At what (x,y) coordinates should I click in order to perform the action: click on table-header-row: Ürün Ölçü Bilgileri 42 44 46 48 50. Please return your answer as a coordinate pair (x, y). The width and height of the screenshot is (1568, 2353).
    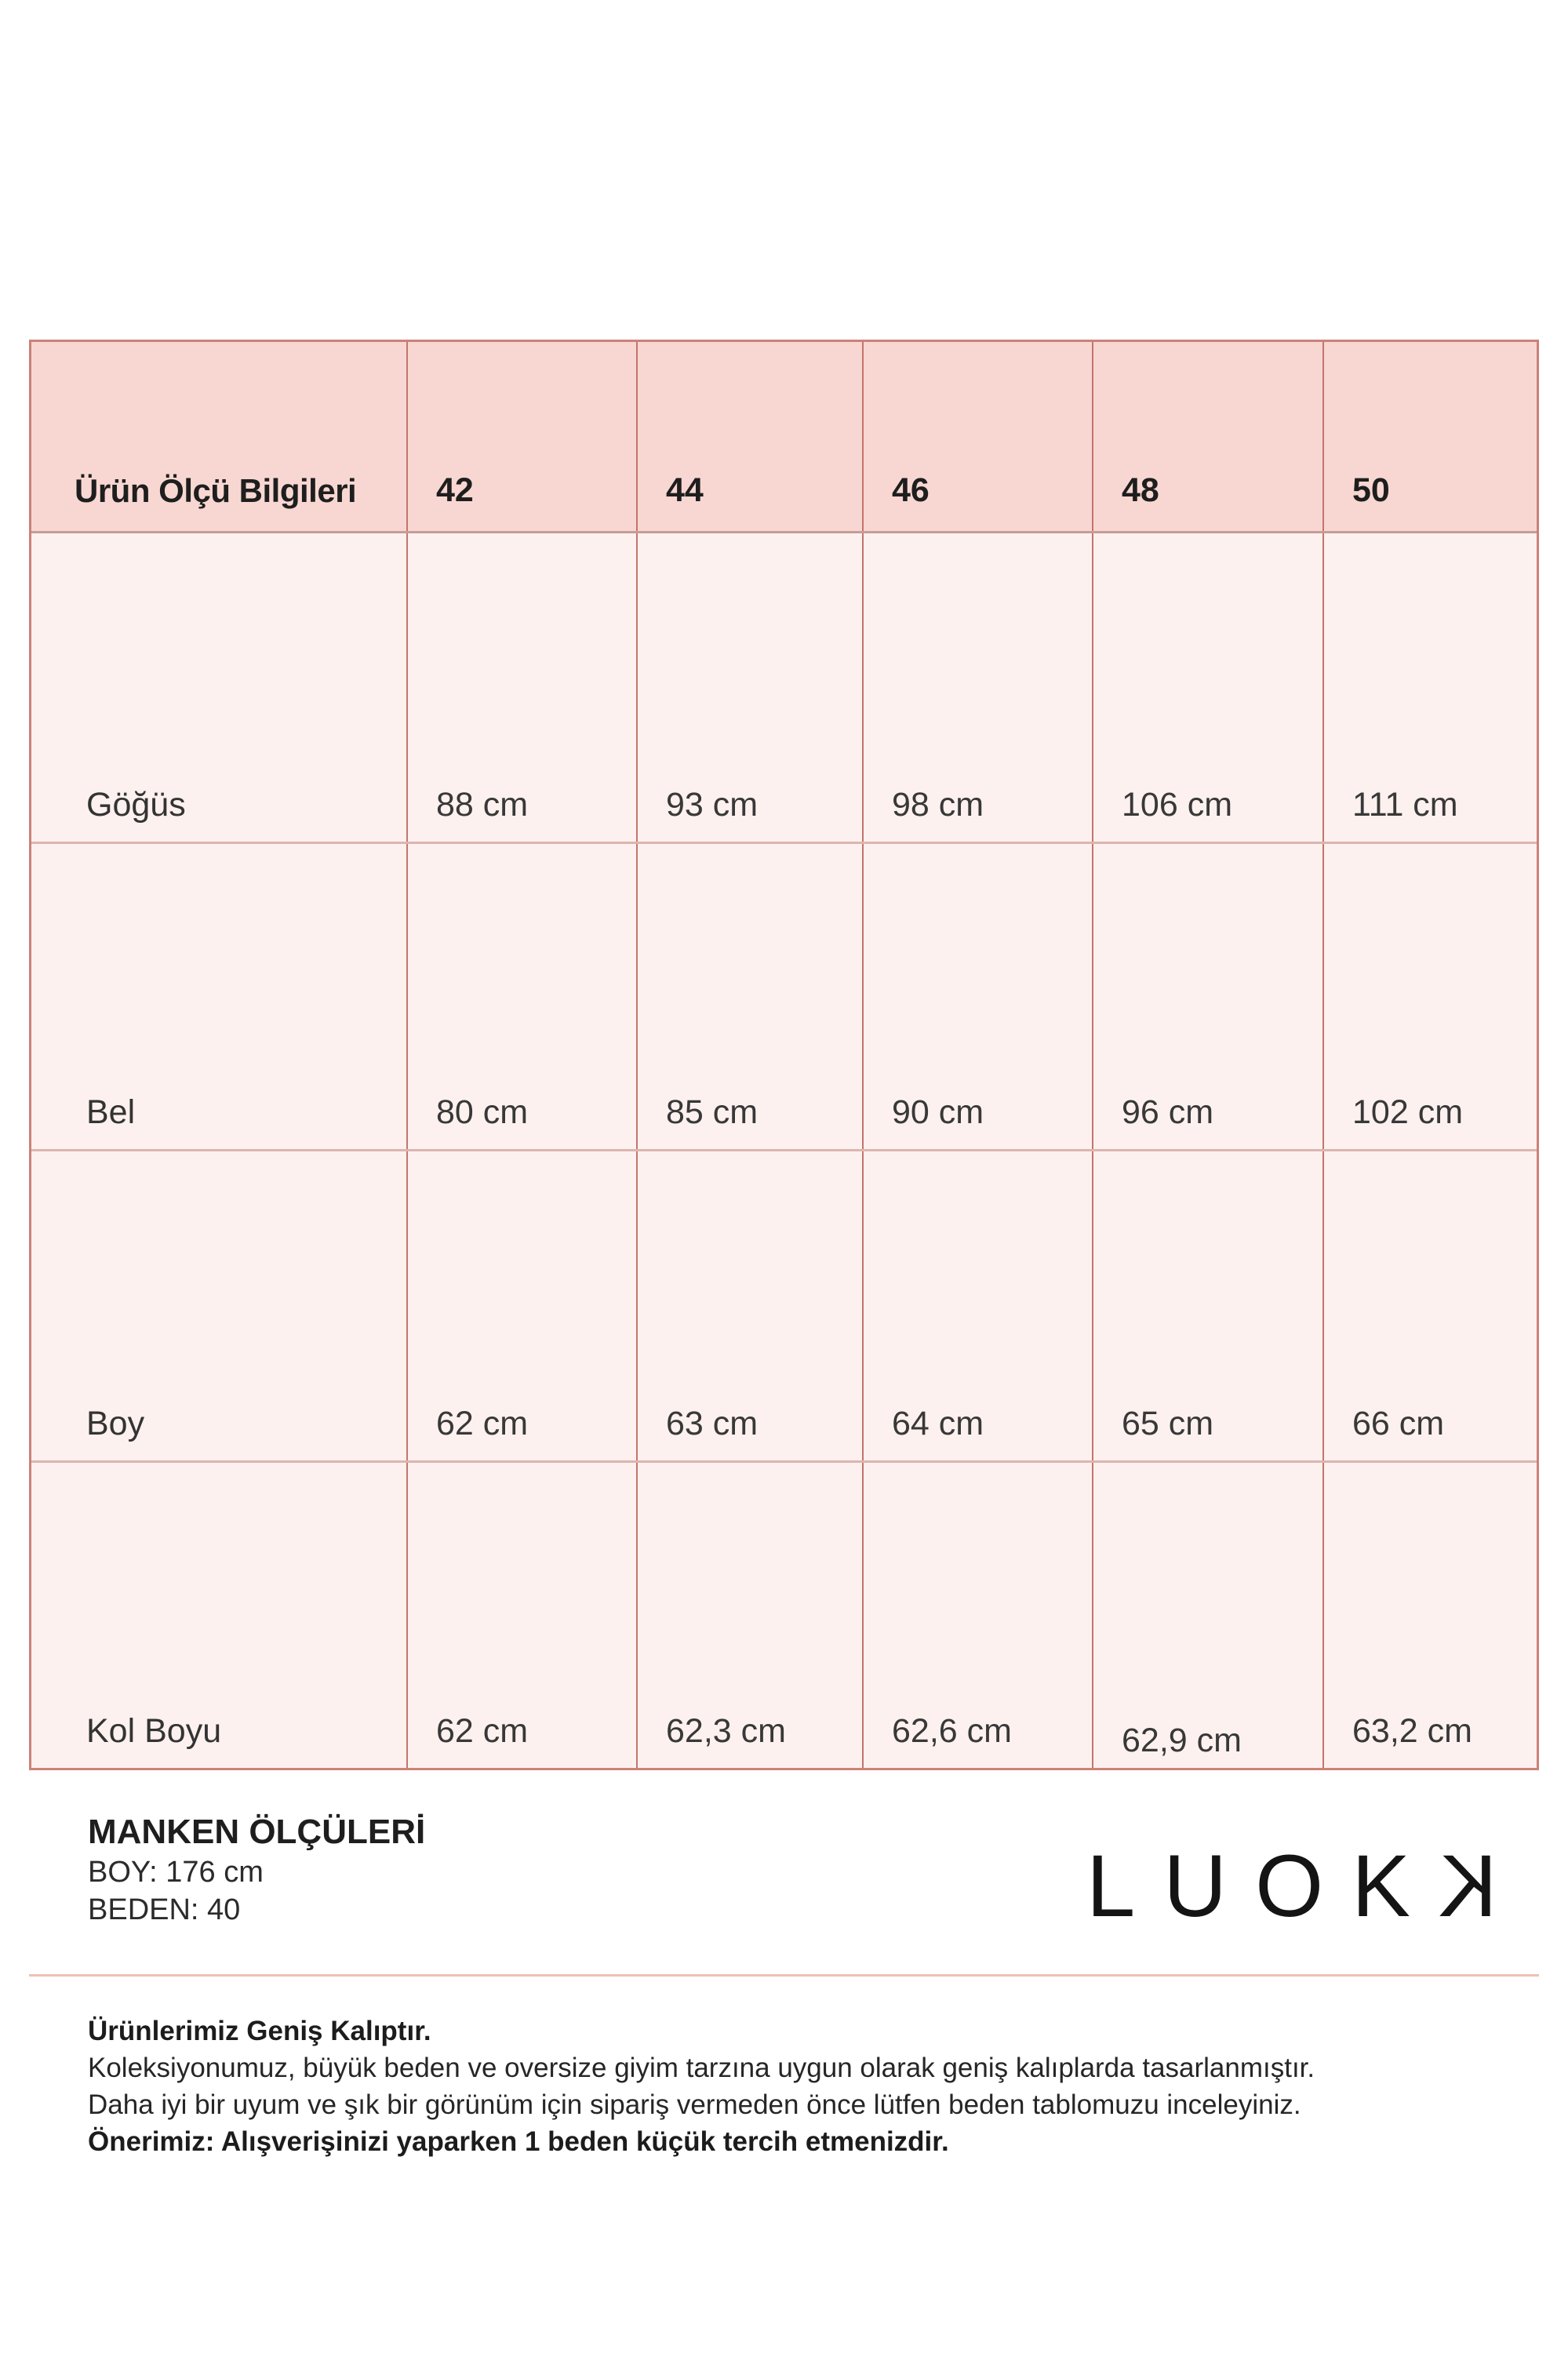
    Looking at the image, I should click on (784, 436).